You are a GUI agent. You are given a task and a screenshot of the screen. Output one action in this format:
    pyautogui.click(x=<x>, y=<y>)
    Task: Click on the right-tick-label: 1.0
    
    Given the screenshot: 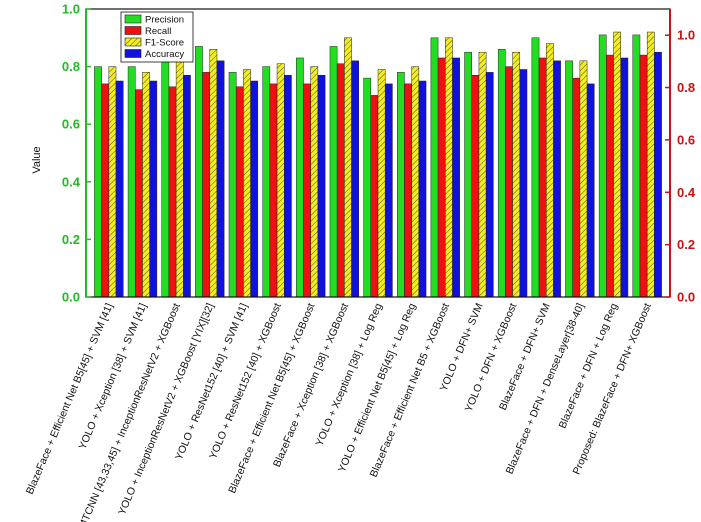 What is the action you would take?
    pyautogui.click(x=686, y=35)
    